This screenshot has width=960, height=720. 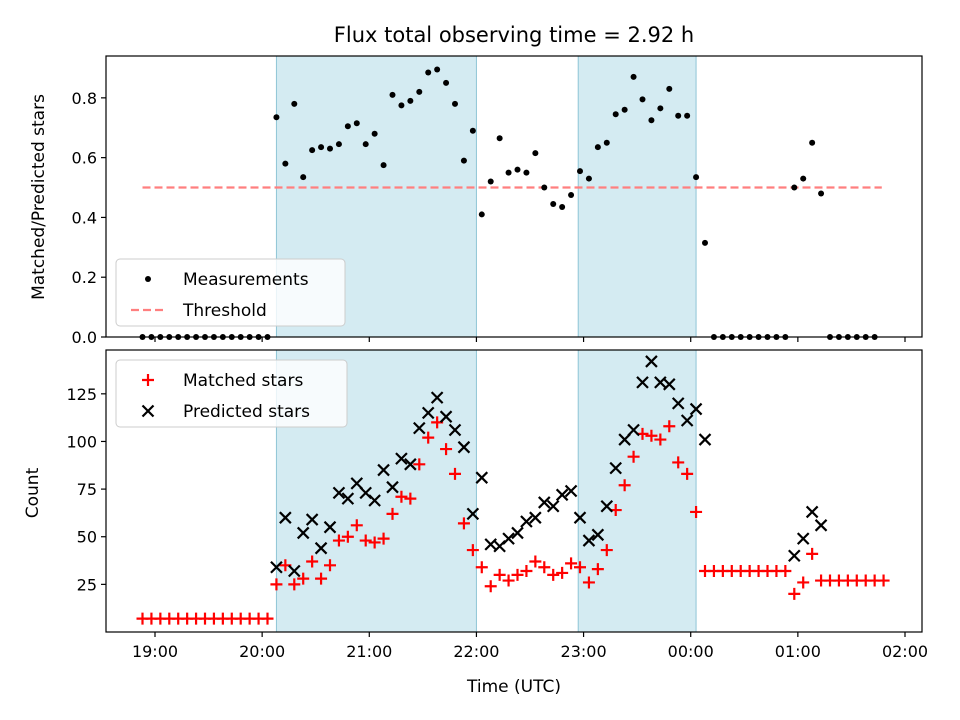 I want to click on x-tick-label: 23:00, so click(x=584, y=651).